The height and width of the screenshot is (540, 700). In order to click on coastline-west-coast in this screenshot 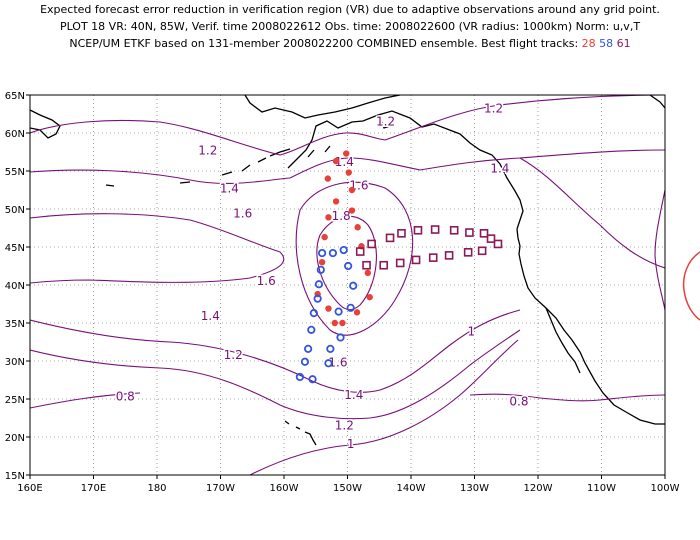, I will do `click(590, 326)`.